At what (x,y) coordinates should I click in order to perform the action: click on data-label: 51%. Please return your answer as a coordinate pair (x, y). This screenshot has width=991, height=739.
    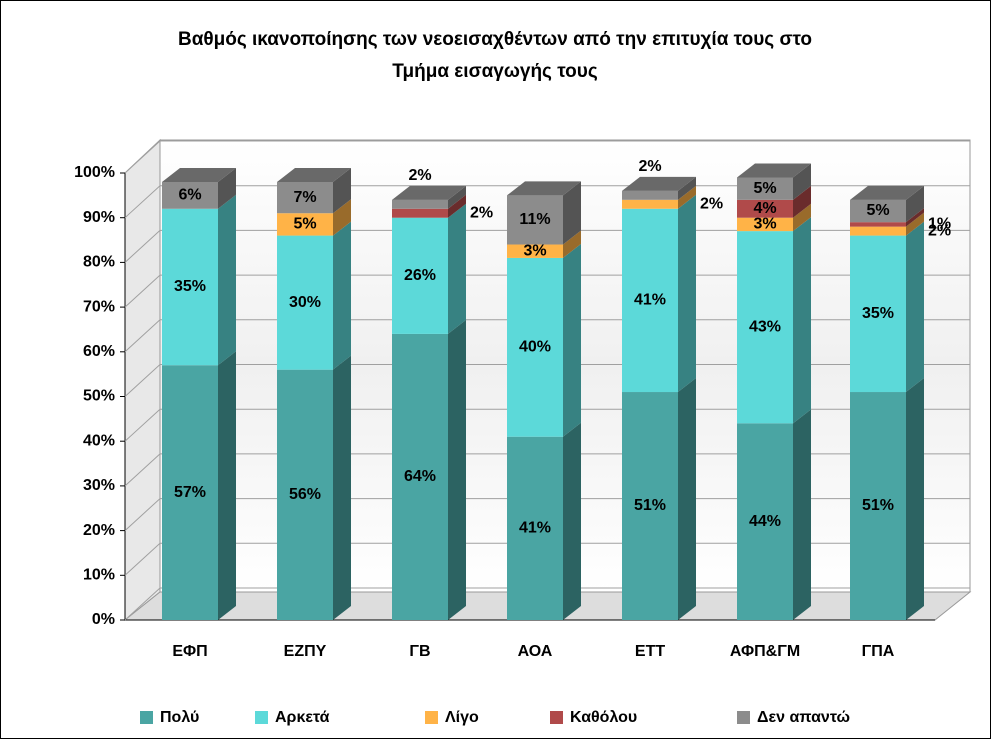
    Looking at the image, I should click on (650, 505).